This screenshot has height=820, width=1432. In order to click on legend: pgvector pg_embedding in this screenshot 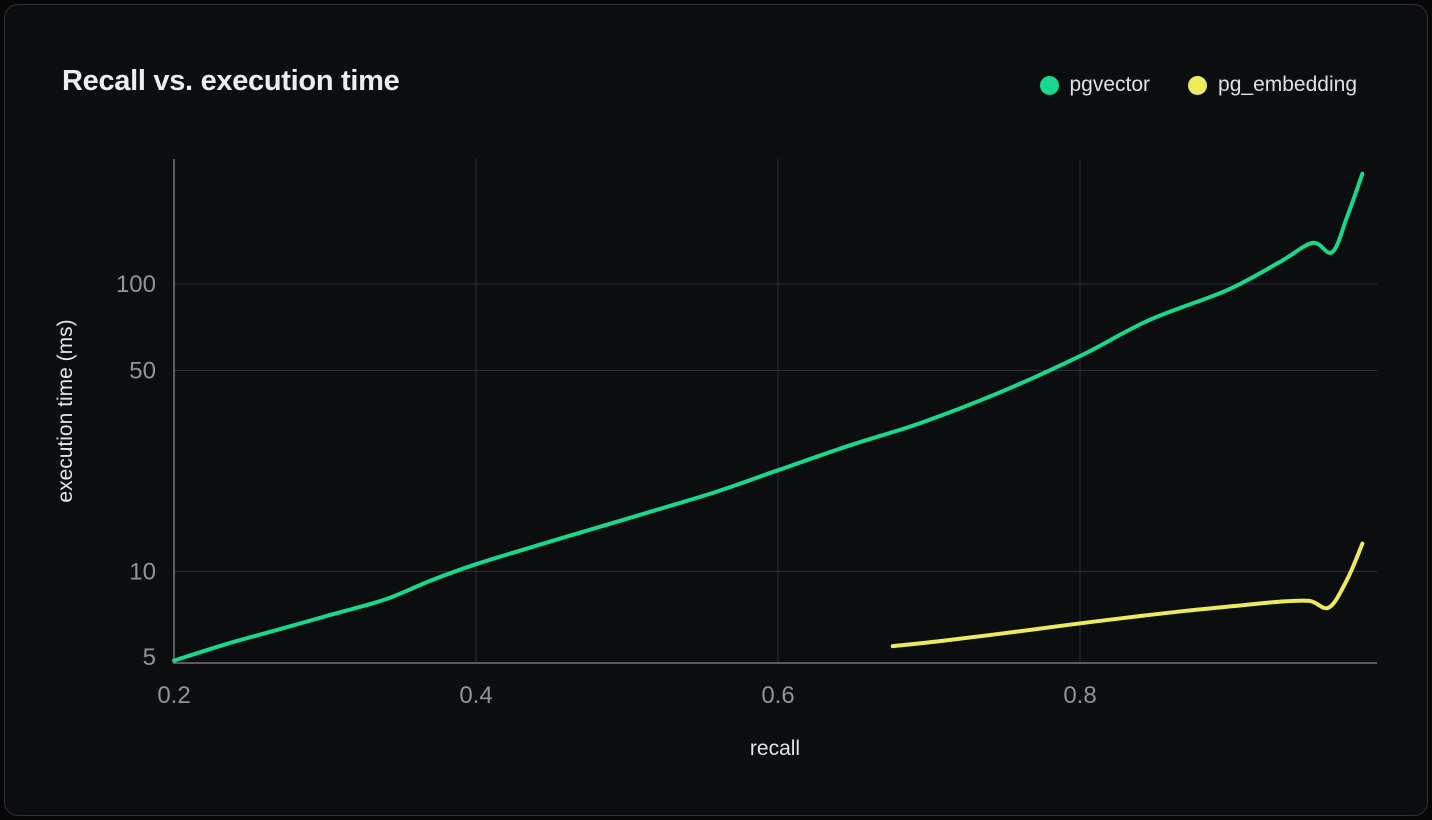, I will do `click(1198, 85)`.